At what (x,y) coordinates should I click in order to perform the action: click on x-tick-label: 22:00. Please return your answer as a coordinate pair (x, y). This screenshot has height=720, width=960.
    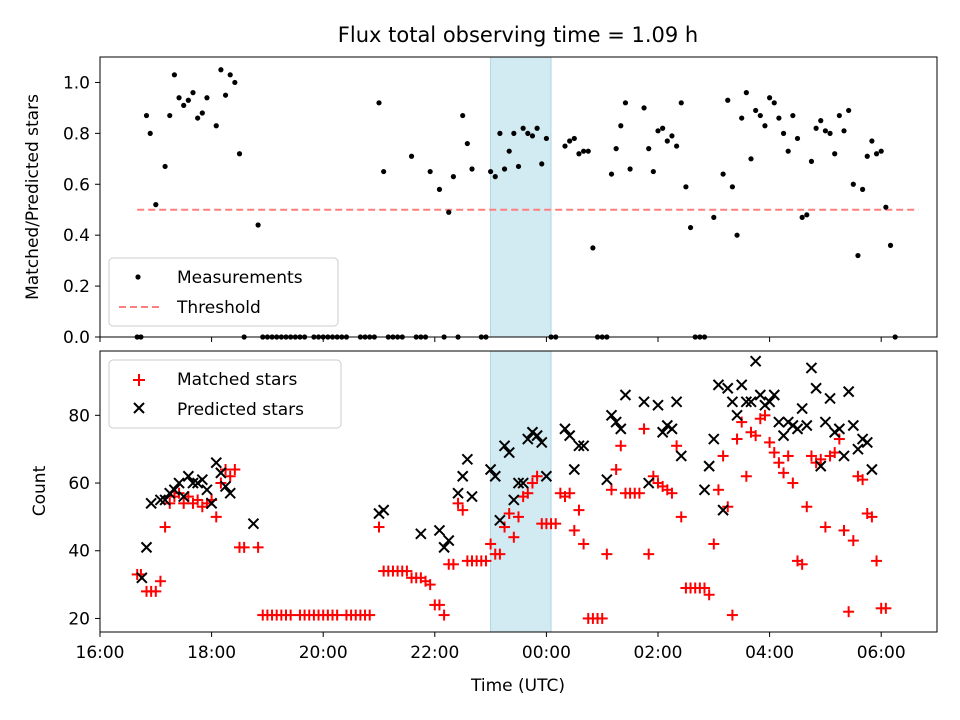
    Looking at the image, I should click on (434, 653).